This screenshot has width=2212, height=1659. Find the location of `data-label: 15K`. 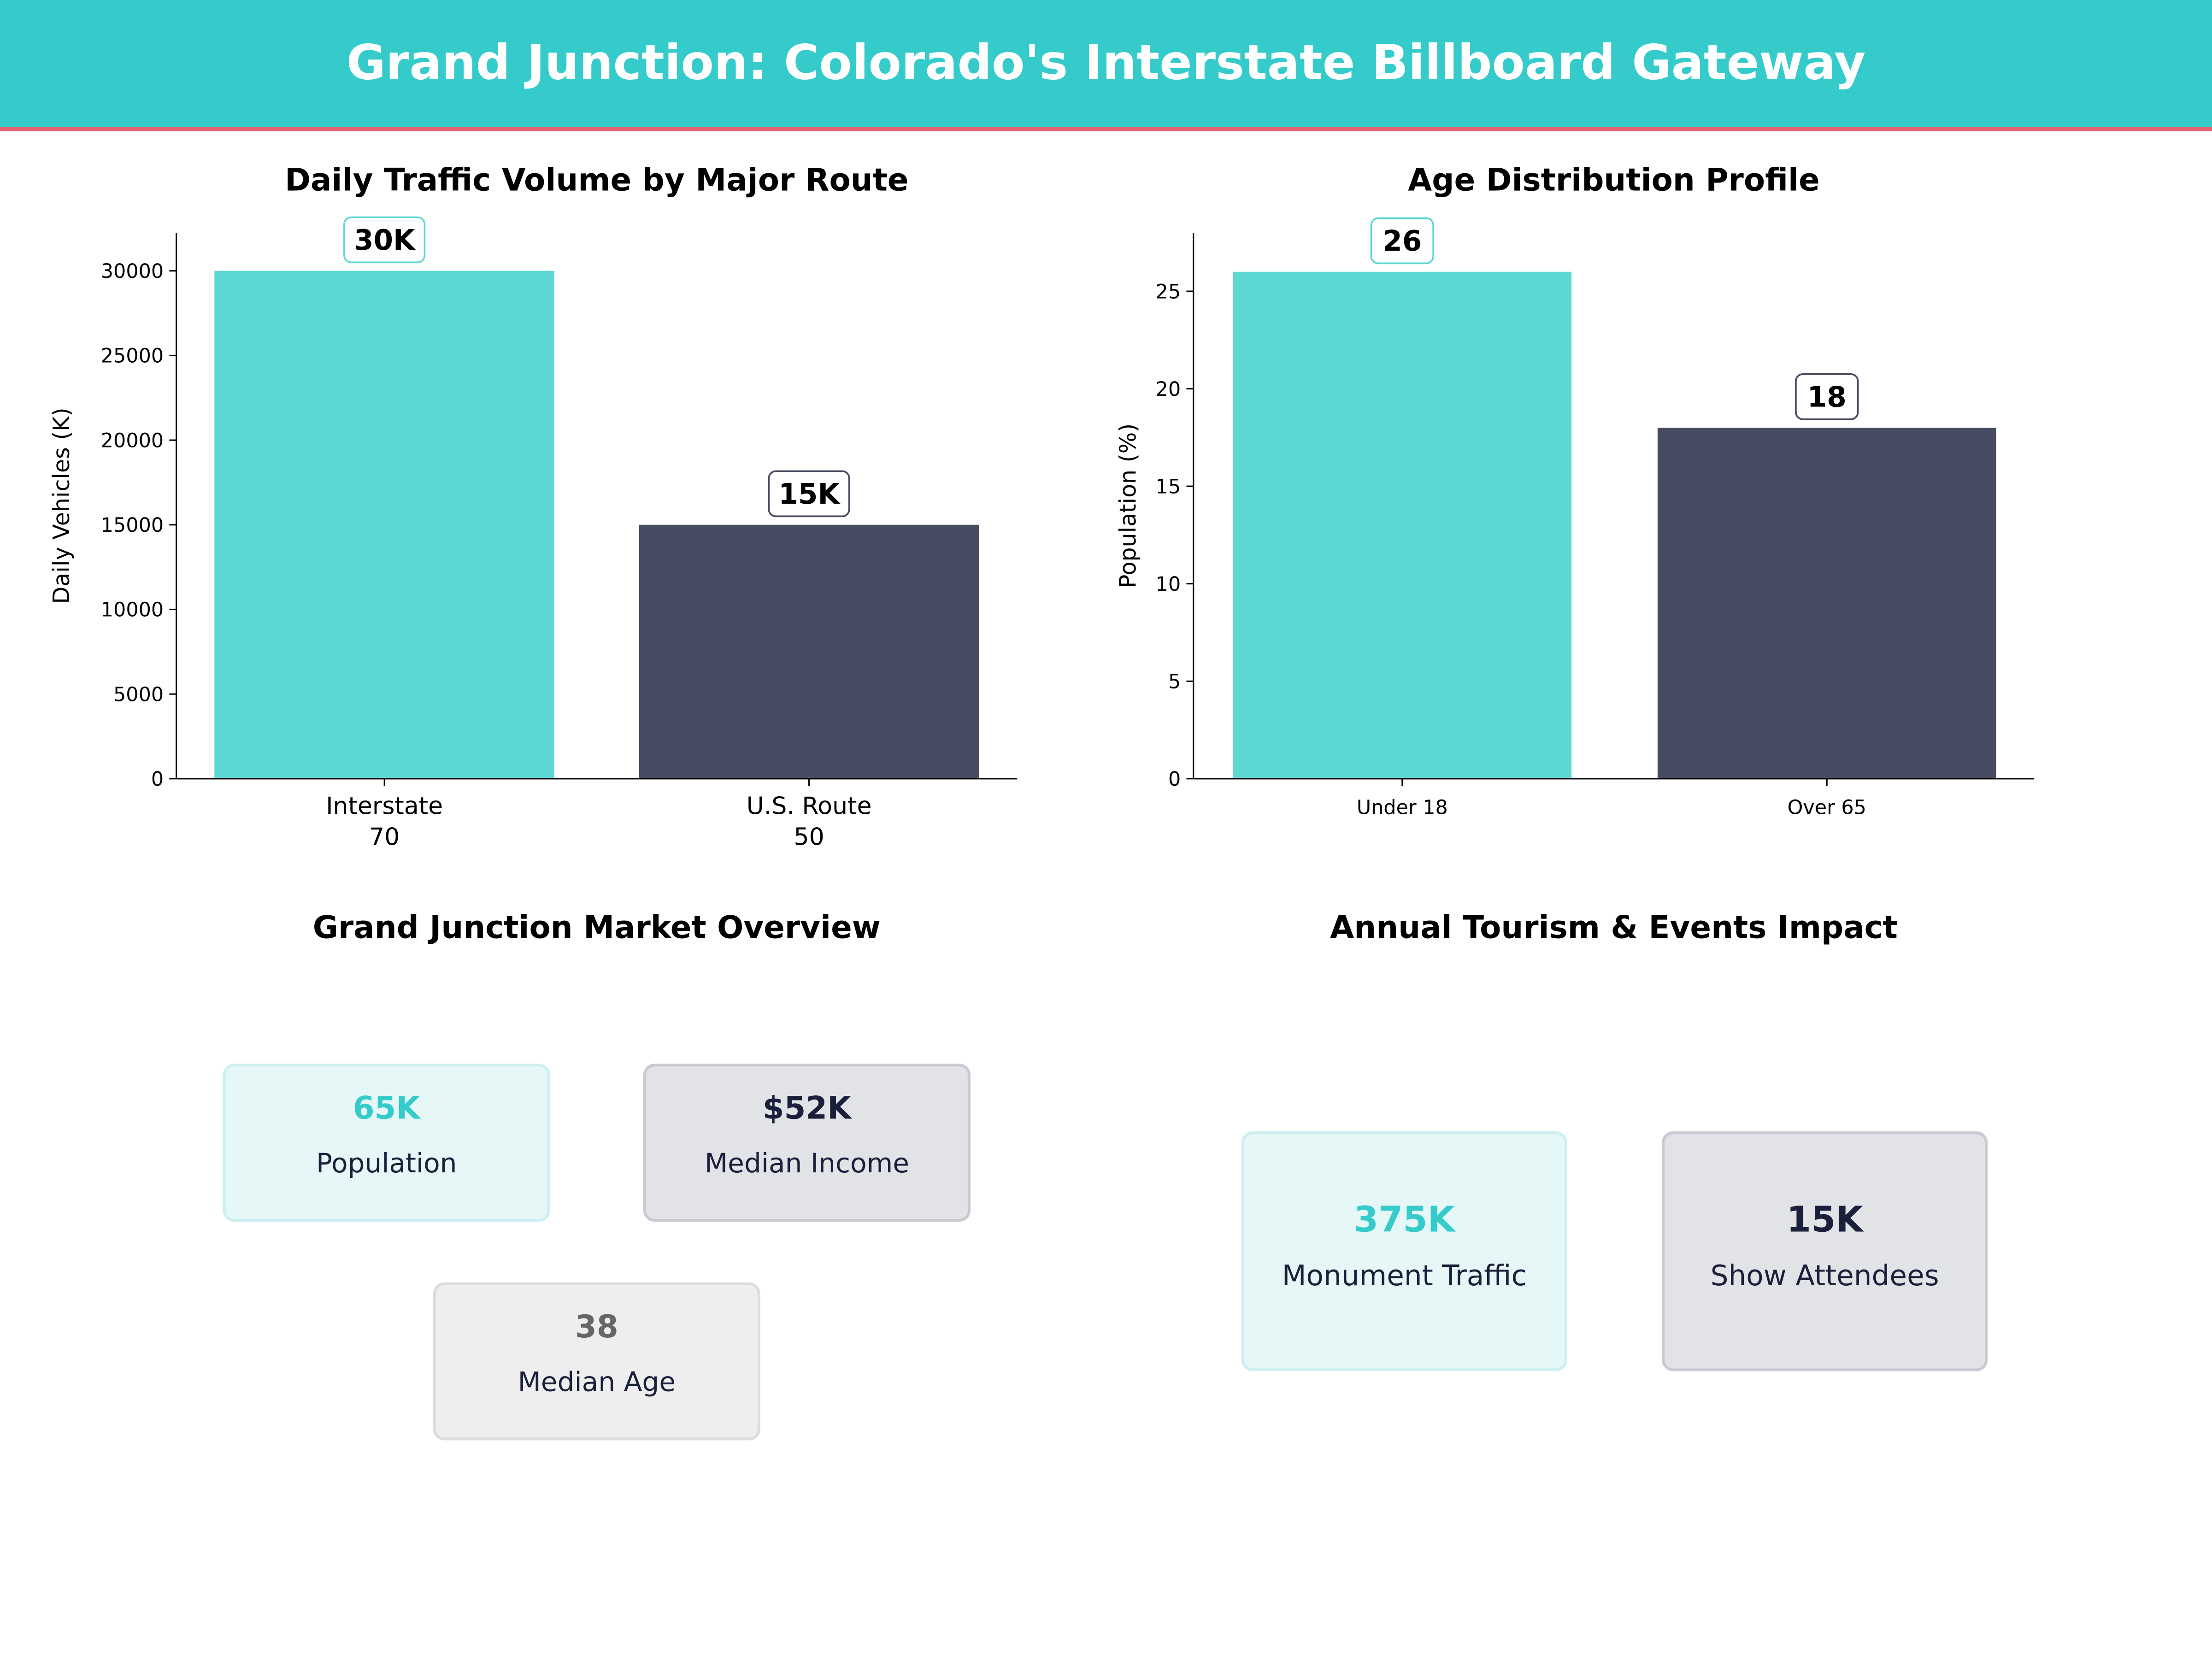

data-label: 15K is located at coordinates (809, 494).